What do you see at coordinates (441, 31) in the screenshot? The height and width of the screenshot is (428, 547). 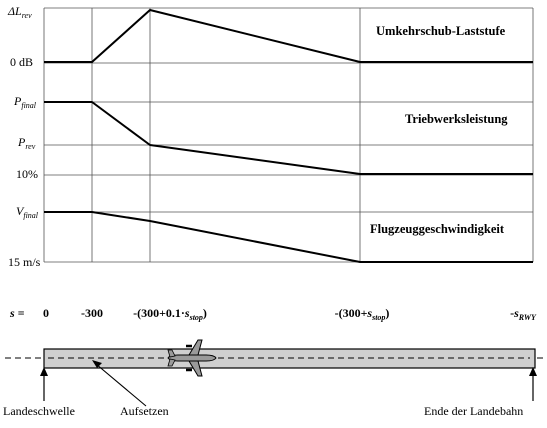 I see `panel-title-reverse-thrust: Umkehrschub-Laststufe` at bounding box center [441, 31].